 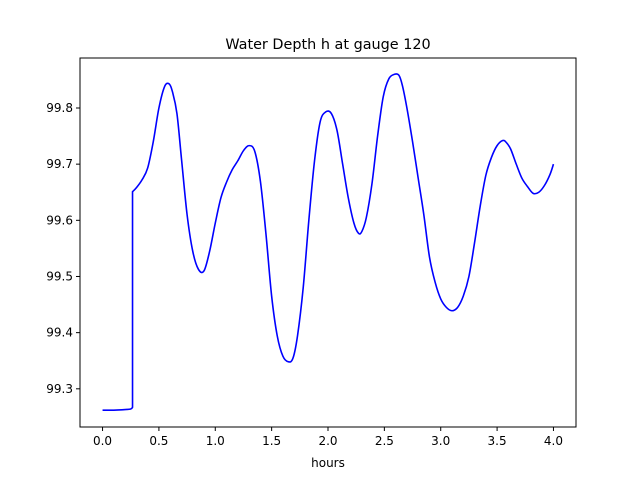 I want to click on x-tick-label: 4.0, so click(x=553, y=441).